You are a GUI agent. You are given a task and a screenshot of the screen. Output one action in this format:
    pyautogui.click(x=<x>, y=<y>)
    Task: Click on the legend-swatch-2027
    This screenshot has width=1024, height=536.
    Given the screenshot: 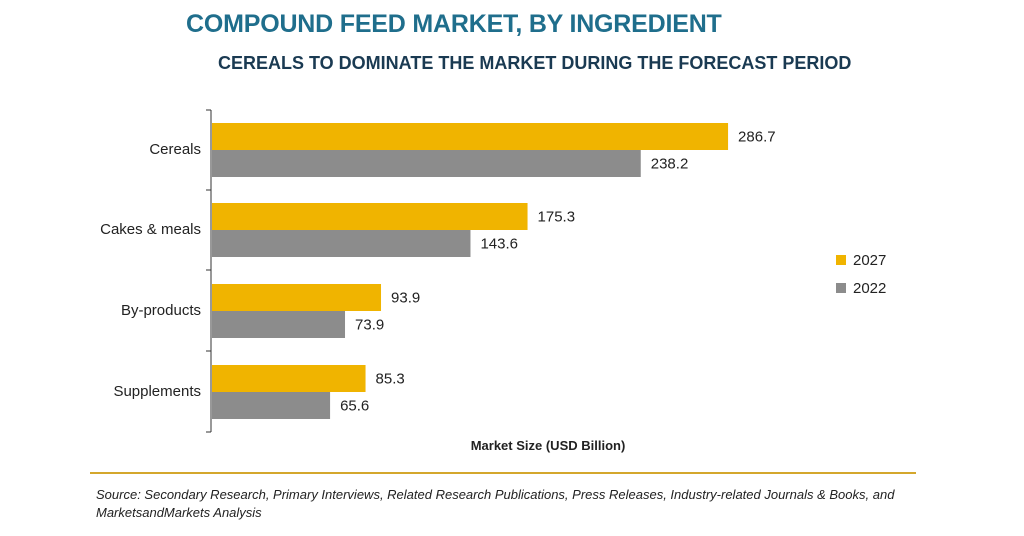 What is the action you would take?
    pyautogui.click(x=841, y=260)
    